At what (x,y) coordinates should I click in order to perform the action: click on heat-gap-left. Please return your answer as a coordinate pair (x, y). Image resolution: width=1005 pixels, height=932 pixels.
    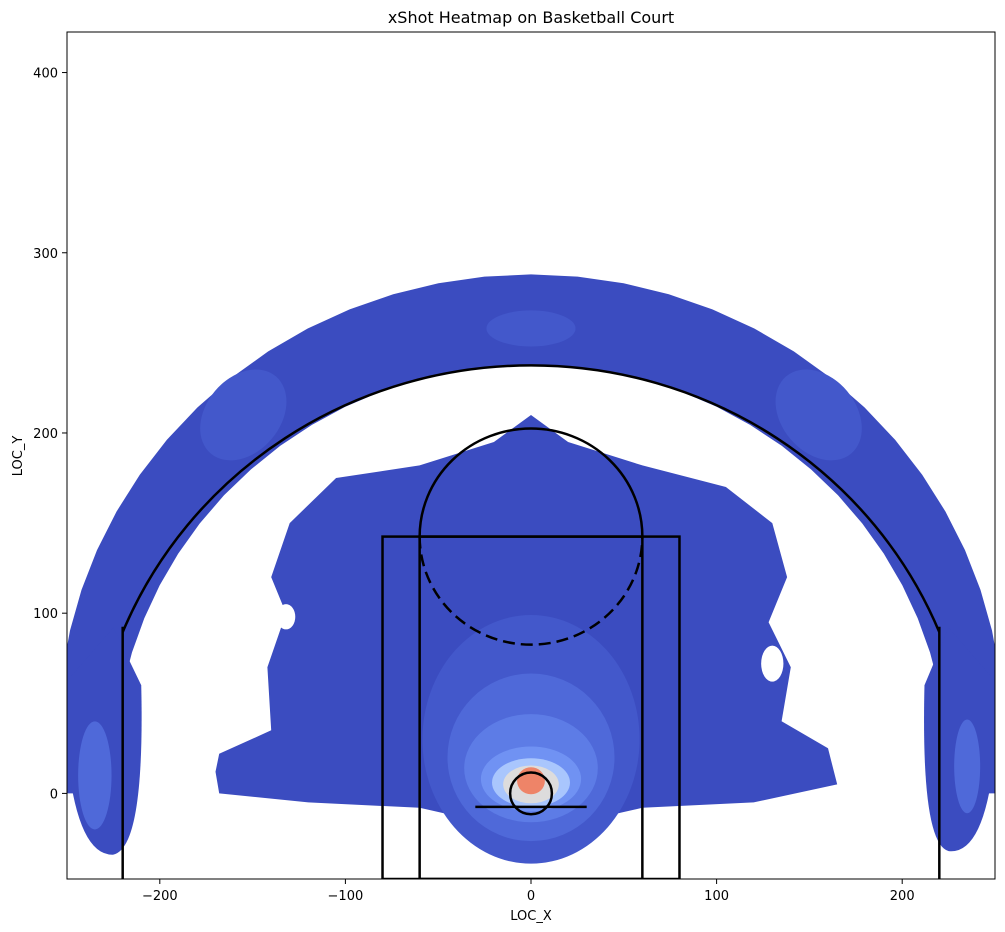
    Looking at the image, I should click on (286, 617).